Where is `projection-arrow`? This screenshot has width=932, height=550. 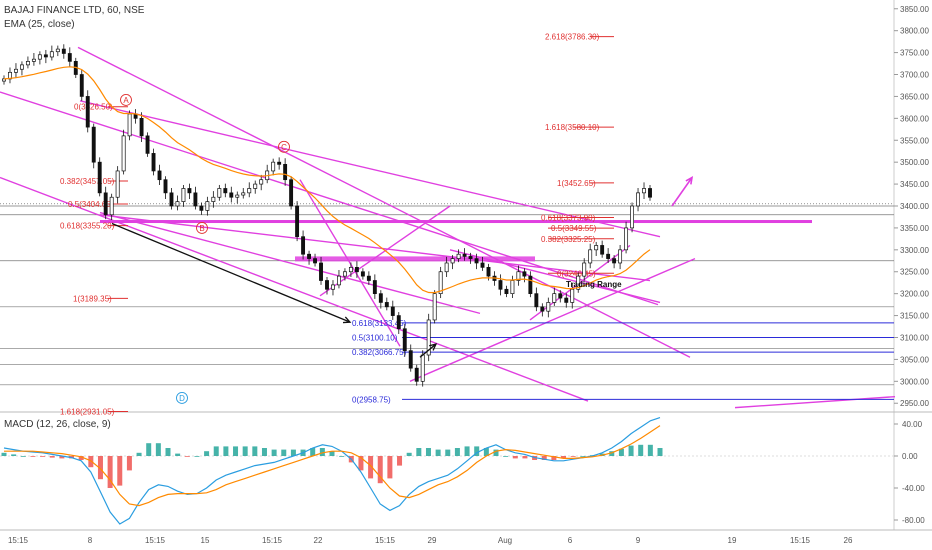 projection-arrow is located at coordinates (231, 272).